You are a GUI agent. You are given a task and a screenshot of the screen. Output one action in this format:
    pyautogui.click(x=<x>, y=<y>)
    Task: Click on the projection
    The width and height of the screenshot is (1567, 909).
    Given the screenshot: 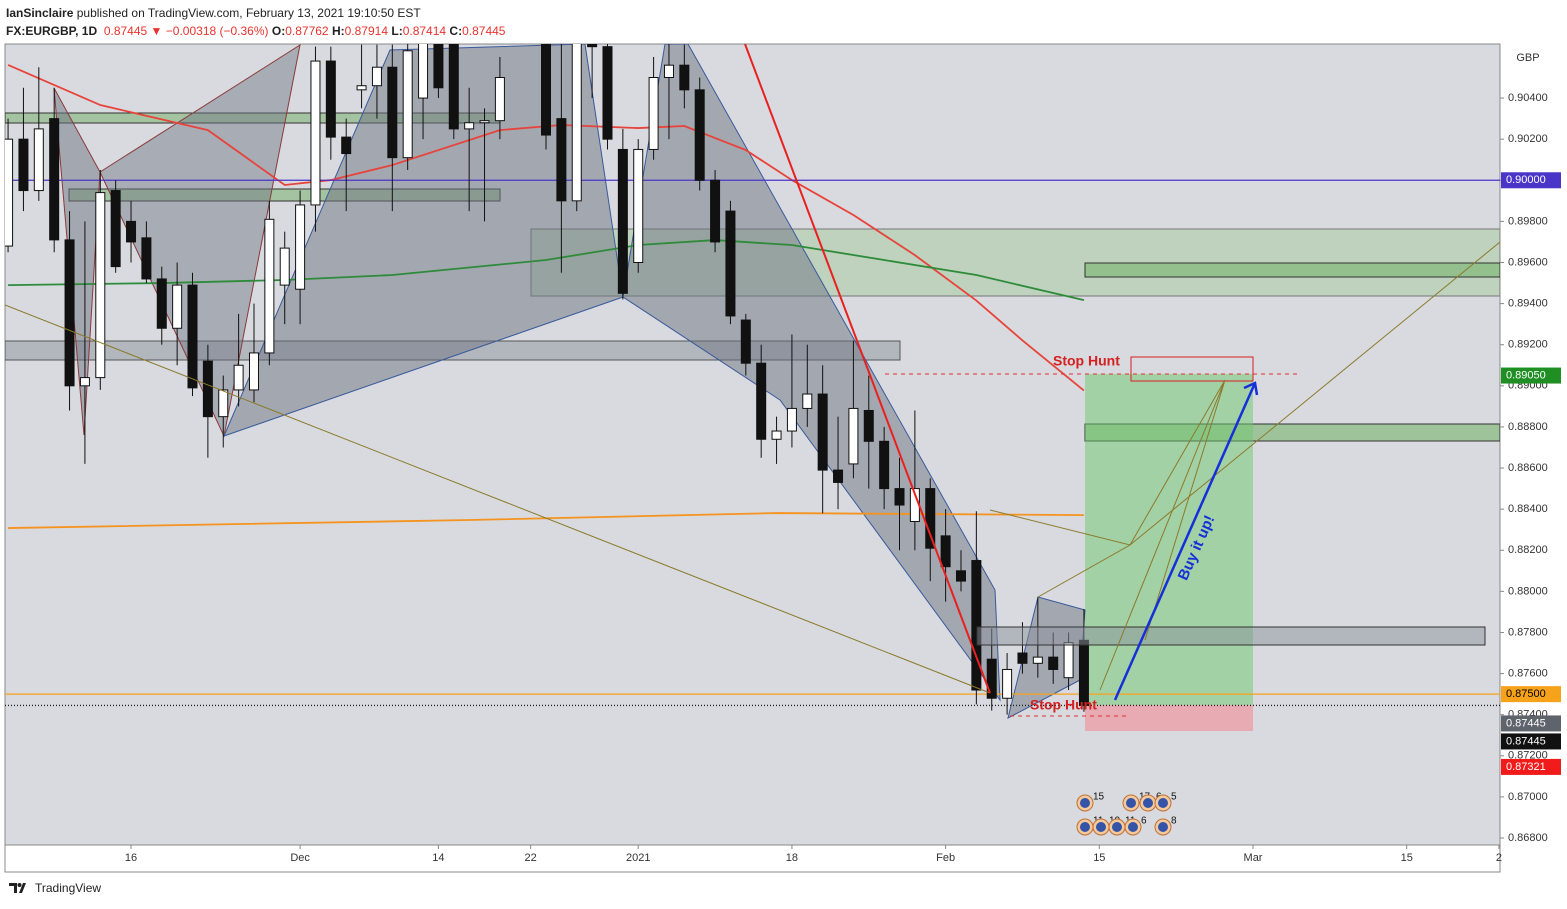 What is the action you would take?
    pyautogui.click(x=1131, y=535)
    